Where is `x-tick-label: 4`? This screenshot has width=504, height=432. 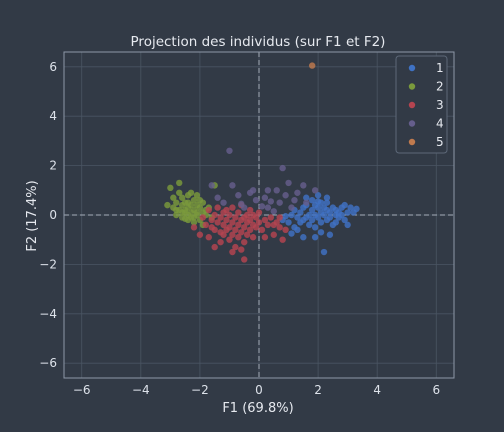
x-tick-label: 4 is located at coordinates (377, 390).